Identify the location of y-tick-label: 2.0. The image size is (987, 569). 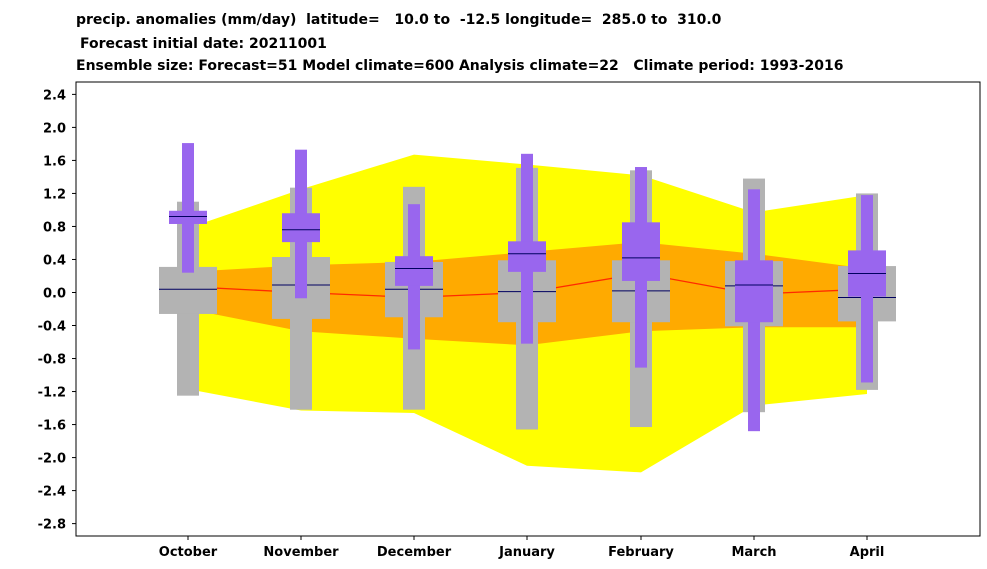
(54, 128).